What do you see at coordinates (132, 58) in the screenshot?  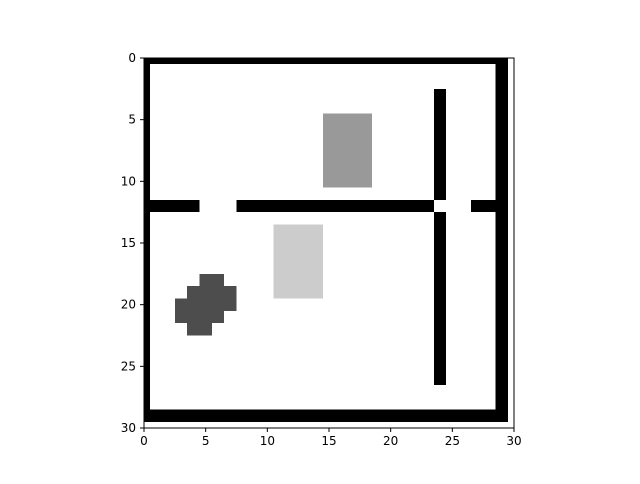 I see `y-tick-label: 0` at bounding box center [132, 58].